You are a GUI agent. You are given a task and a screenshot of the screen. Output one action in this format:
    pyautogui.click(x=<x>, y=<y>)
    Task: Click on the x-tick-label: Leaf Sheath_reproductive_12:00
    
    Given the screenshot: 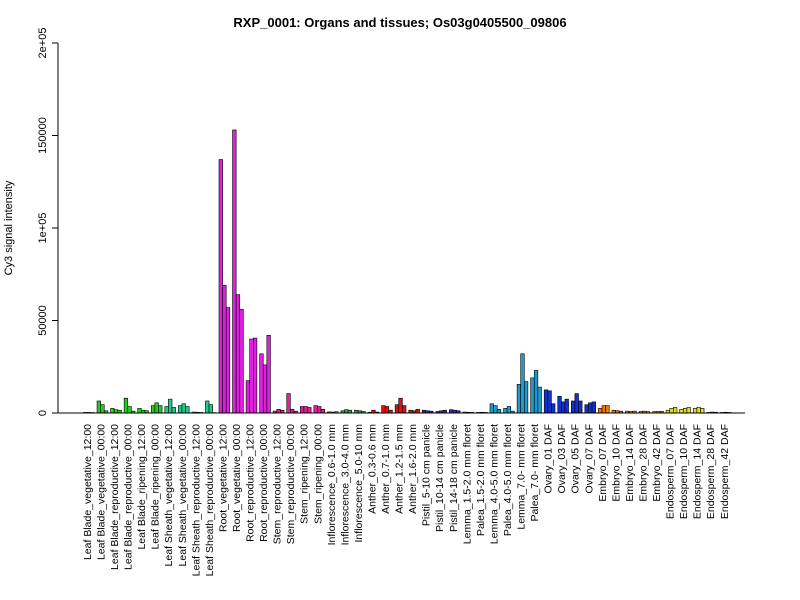 What is the action you would take?
    pyautogui.click(x=196, y=500)
    